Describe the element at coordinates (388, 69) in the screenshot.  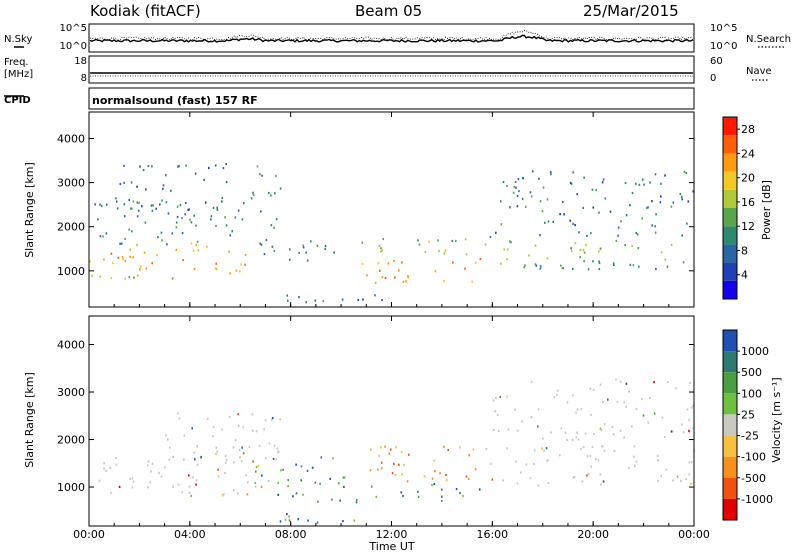
I see `freq-panel: Freq. [MHz] 18 8 60 0 Nave` at that location.